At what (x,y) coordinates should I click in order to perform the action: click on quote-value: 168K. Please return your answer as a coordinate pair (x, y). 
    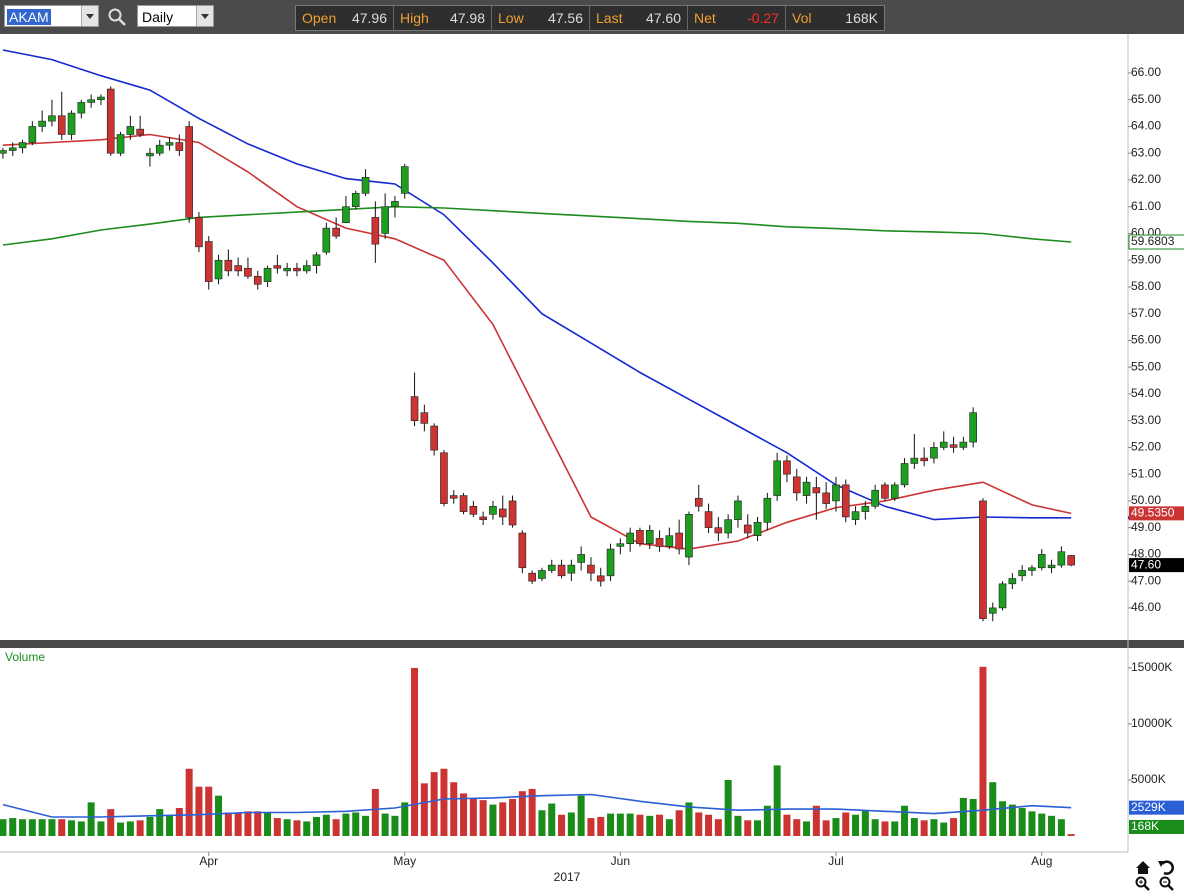
    Looking at the image, I should click on (861, 18).